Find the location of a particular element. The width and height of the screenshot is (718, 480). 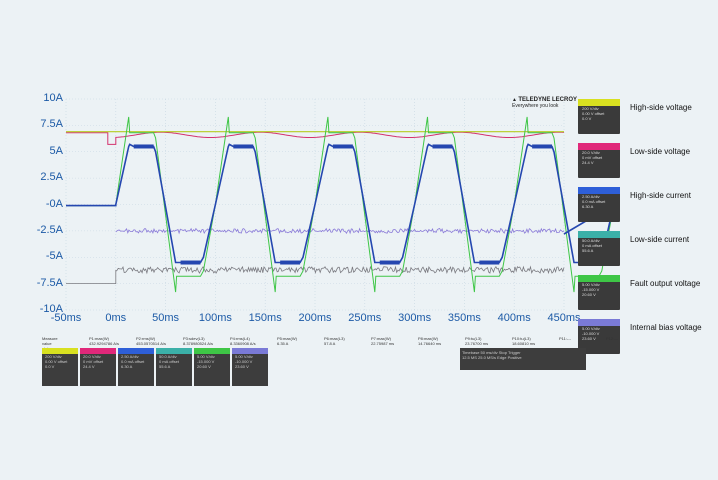

y-tick-label: -7.5A is located at coordinates (33, 283).